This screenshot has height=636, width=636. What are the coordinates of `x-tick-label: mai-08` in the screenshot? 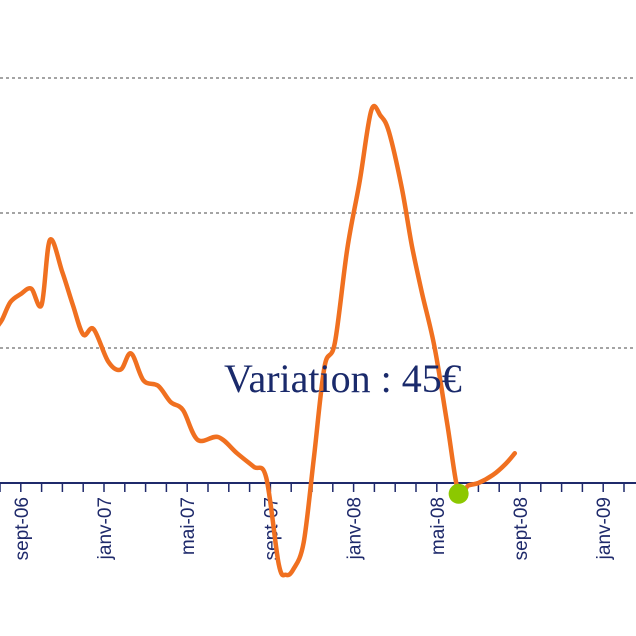 It's located at (438, 526).